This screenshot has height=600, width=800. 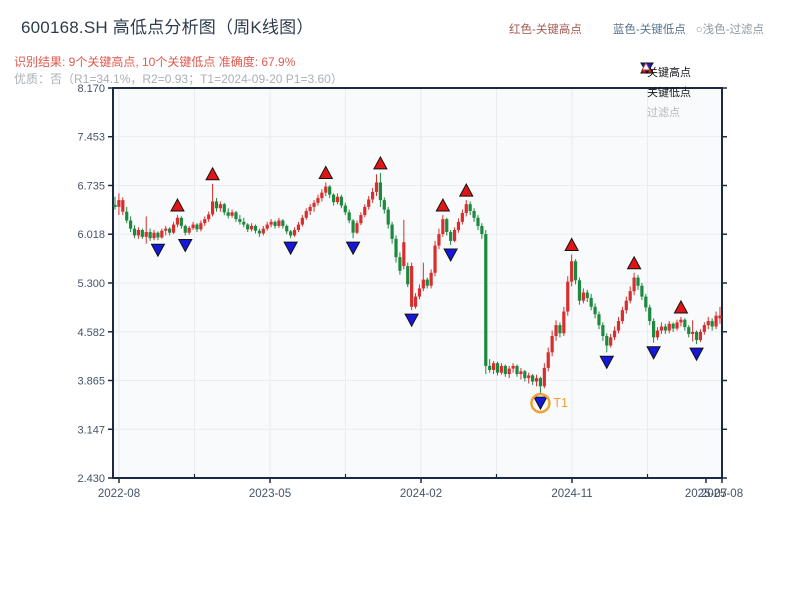 I want to click on y-tick-label: 8.170, so click(x=91, y=89).